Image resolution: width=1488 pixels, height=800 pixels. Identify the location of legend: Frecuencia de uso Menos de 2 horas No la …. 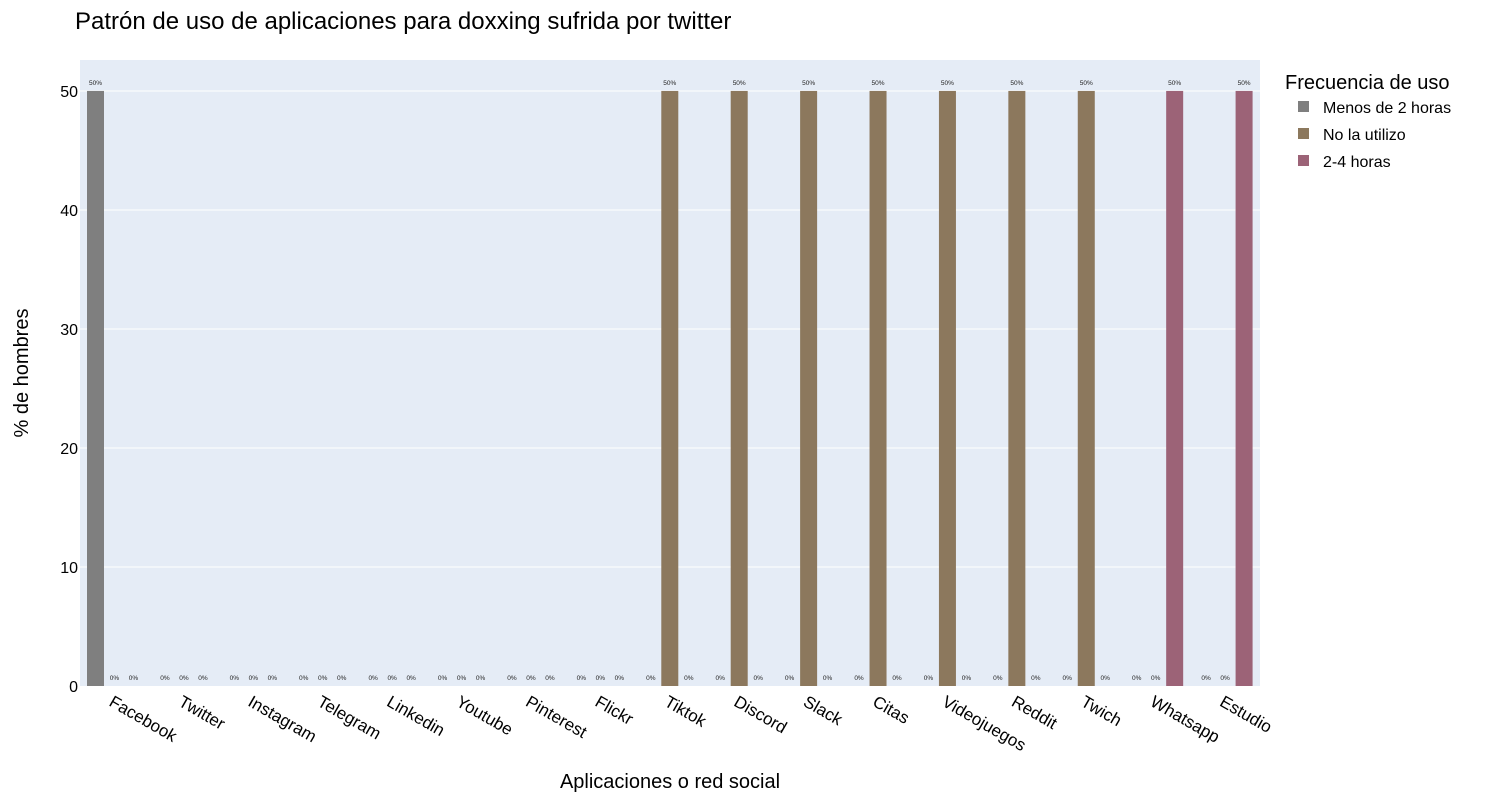
(1368, 121).